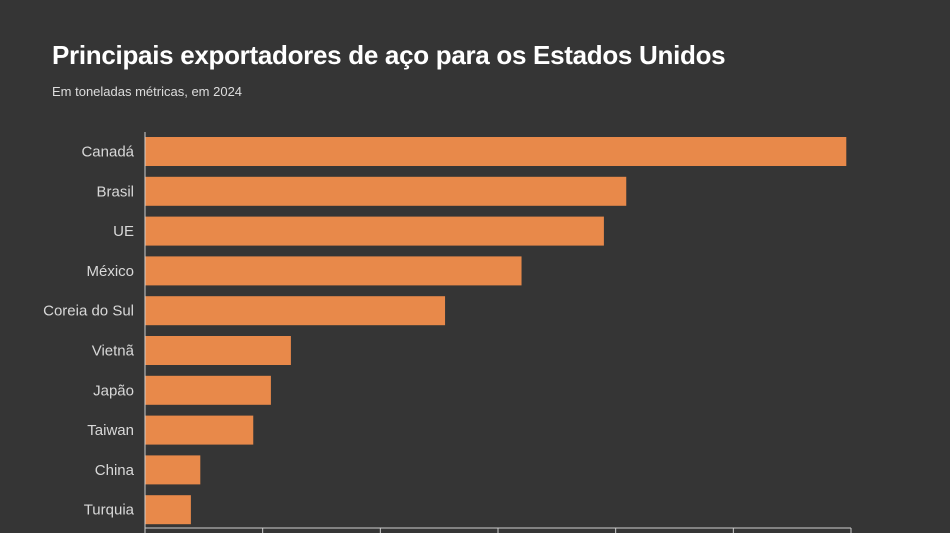 The width and height of the screenshot is (950, 533). What do you see at coordinates (147, 91) in the screenshot?
I see `chart-subtitle: Em toneladas métricas, em 2024` at bounding box center [147, 91].